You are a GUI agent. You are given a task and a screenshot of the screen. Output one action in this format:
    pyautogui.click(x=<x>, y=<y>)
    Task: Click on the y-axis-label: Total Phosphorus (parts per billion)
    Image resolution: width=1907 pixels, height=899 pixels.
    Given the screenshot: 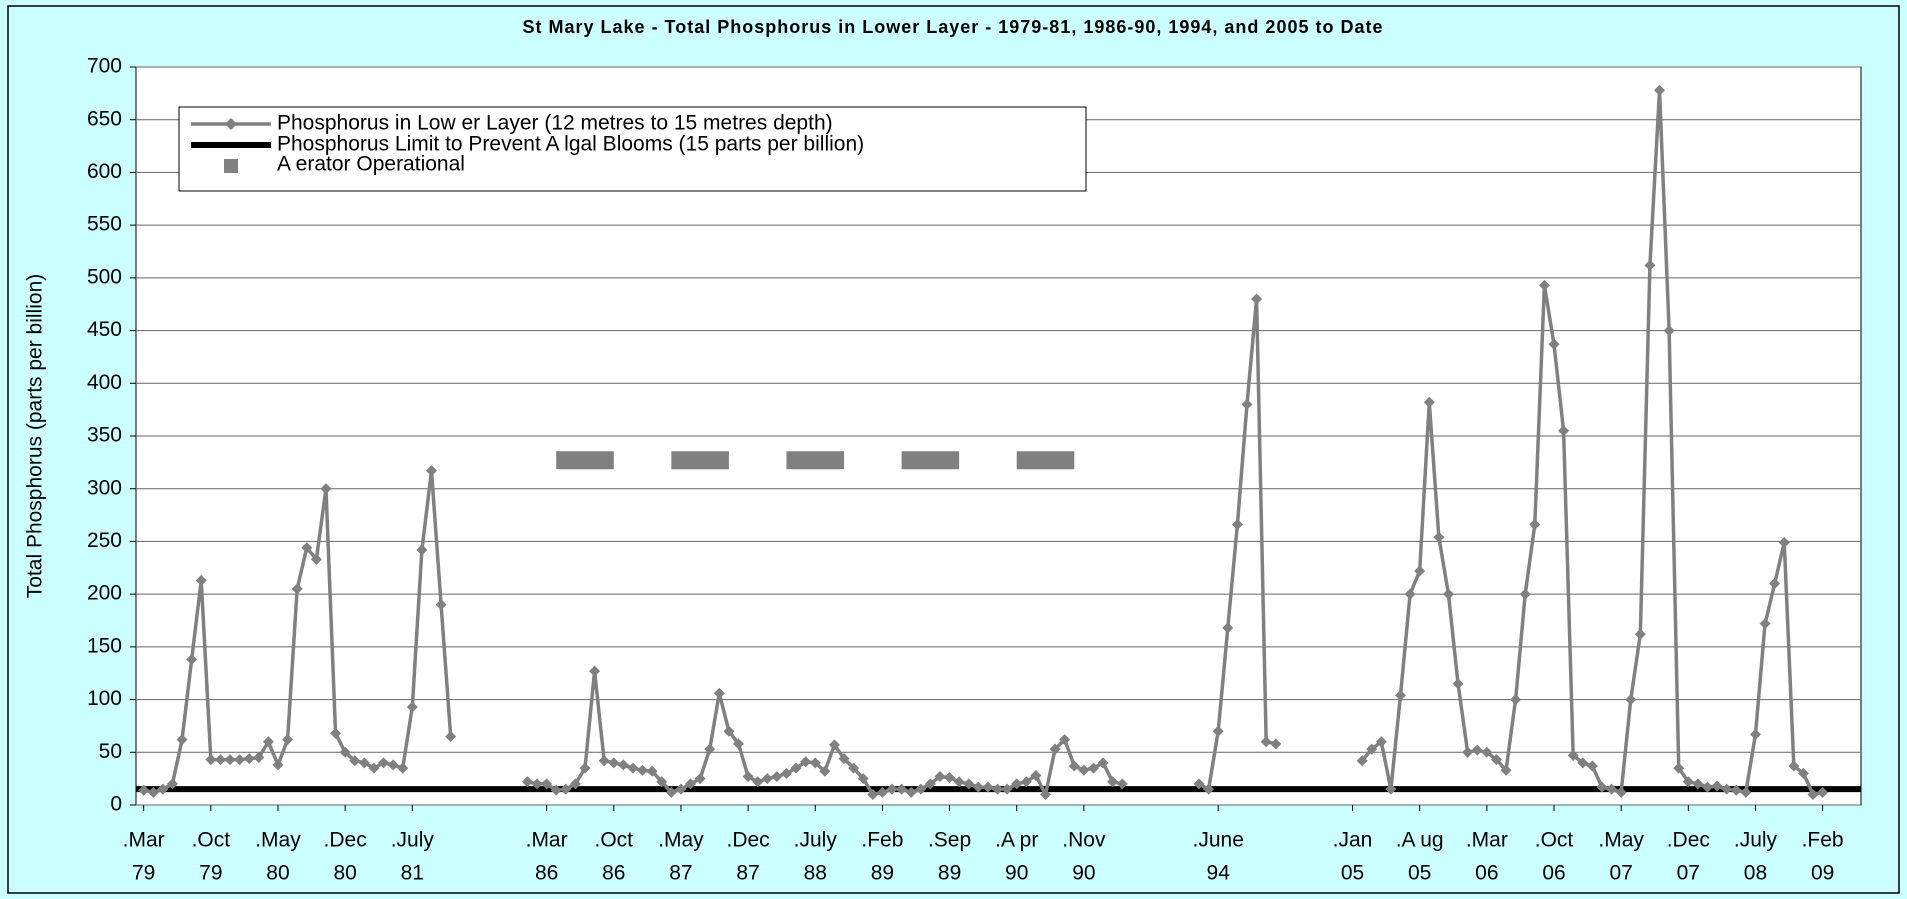 What is the action you would take?
    pyautogui.click(x=35, y=436)
    